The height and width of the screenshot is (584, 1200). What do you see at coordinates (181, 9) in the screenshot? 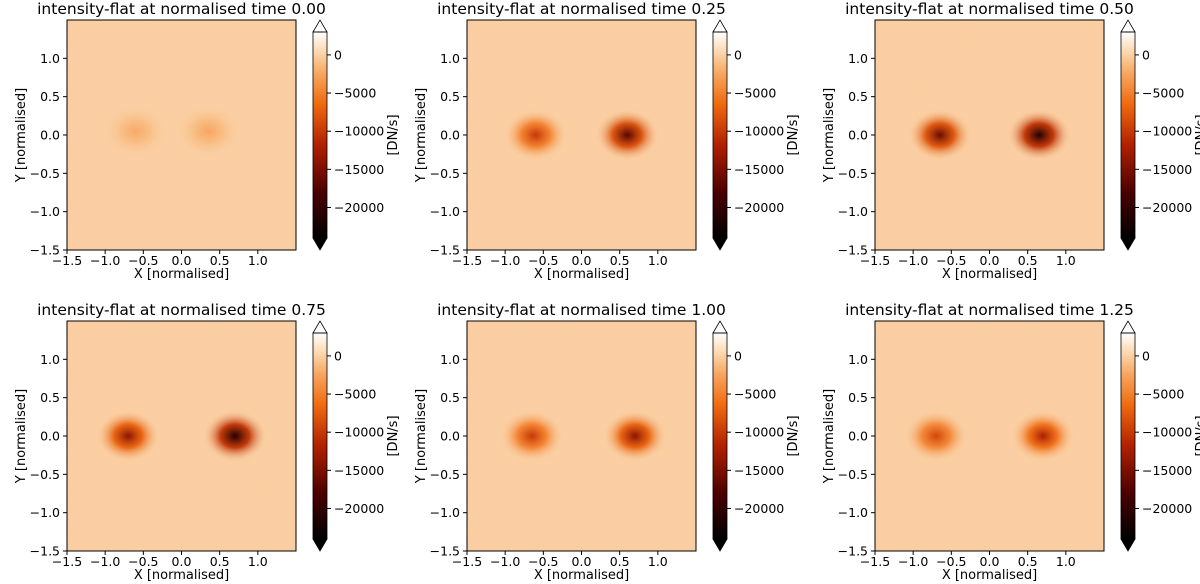
I see `panel-title: intensity-flat at normalised time 0.00` at bounding box center [181, 9].